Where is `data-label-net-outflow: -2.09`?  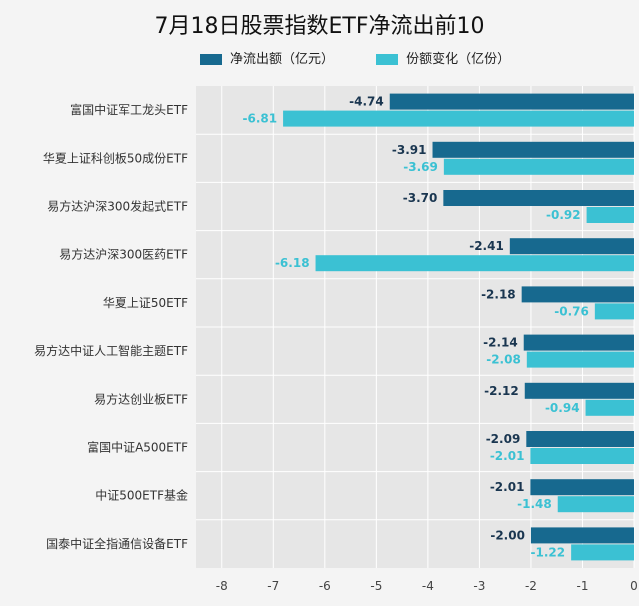
data-label-net-outflow: -2.09 is located at coordinates (503, 439).